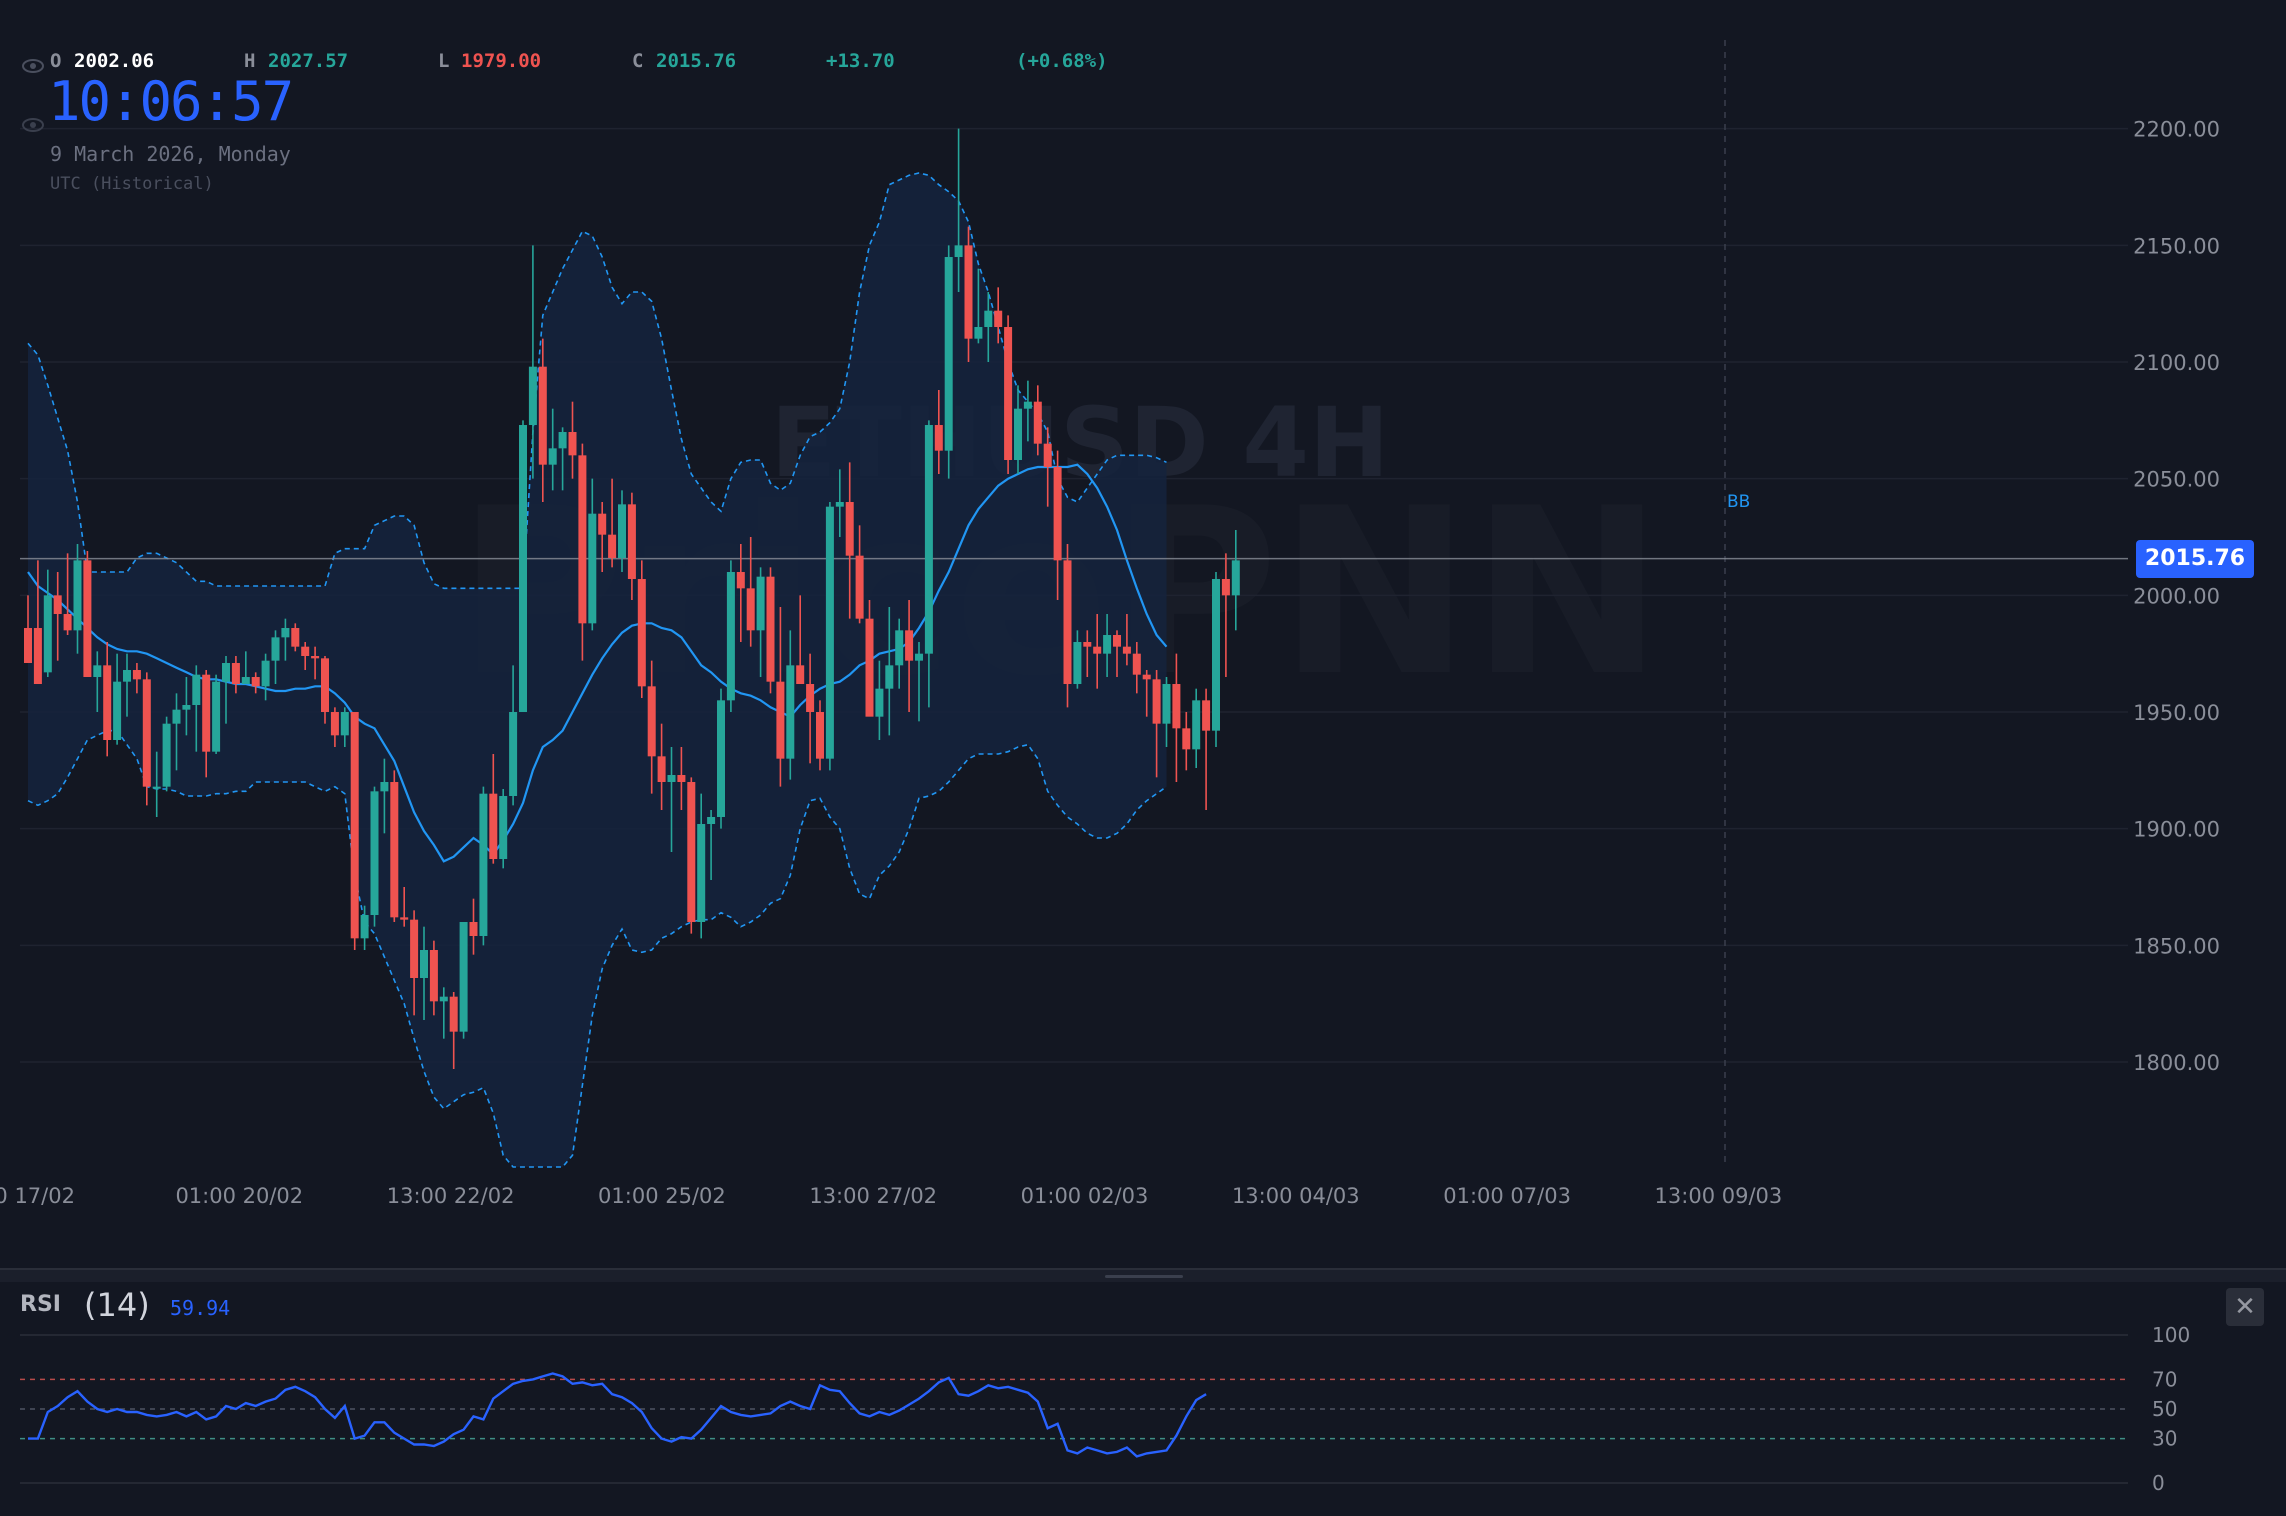 The image size is (2286, 1516). Describe the element at coordinates (2158, 1483) in the screenshot. I see `rsi-tick-label: 0` at that location.